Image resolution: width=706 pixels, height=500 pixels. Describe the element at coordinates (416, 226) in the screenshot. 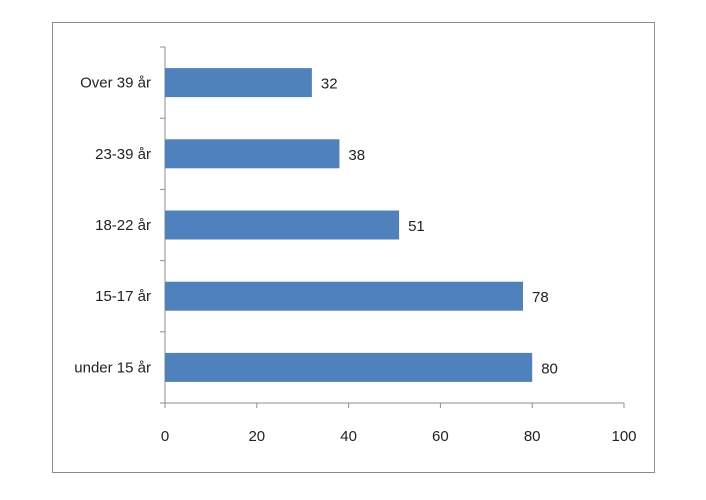

I see `bar-data-label: 51` at that location.